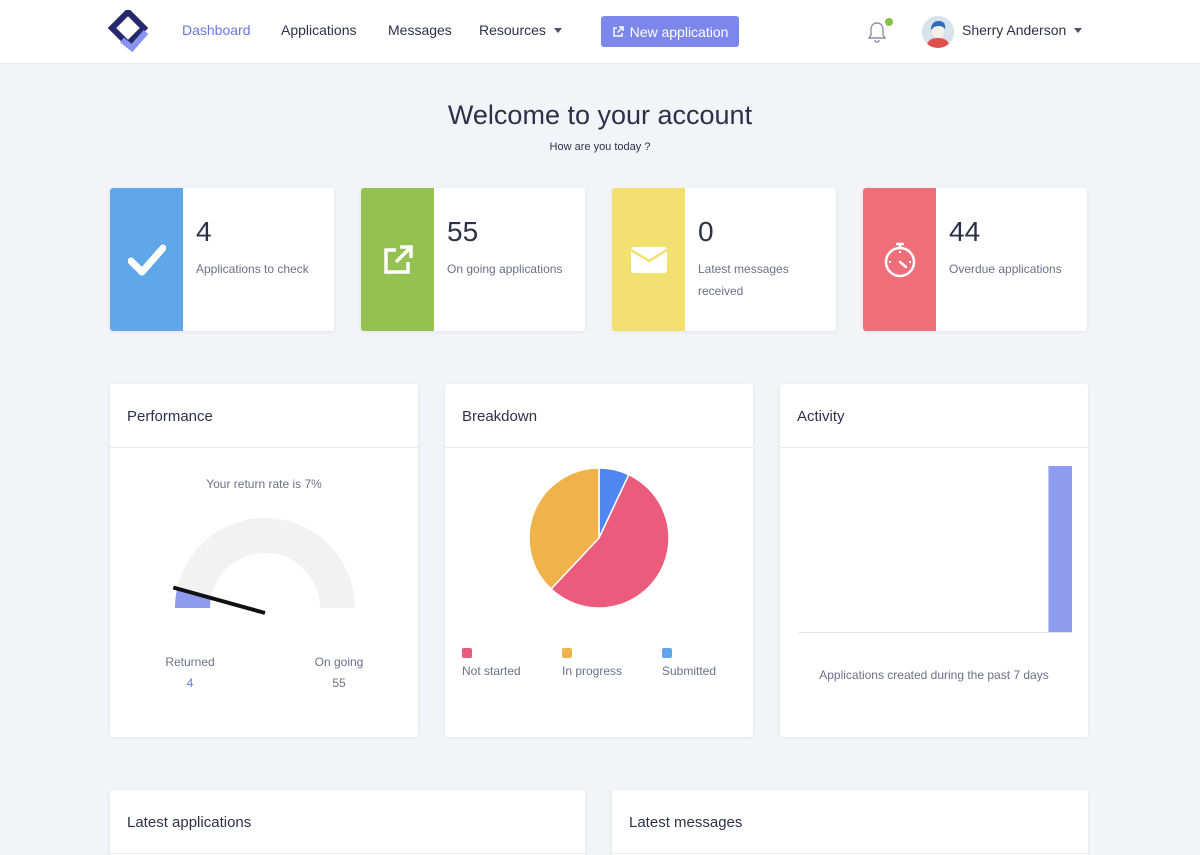 This screenshot has height=855, width=1200. I want to click on stat-label: On going applications, so click(505, 269).